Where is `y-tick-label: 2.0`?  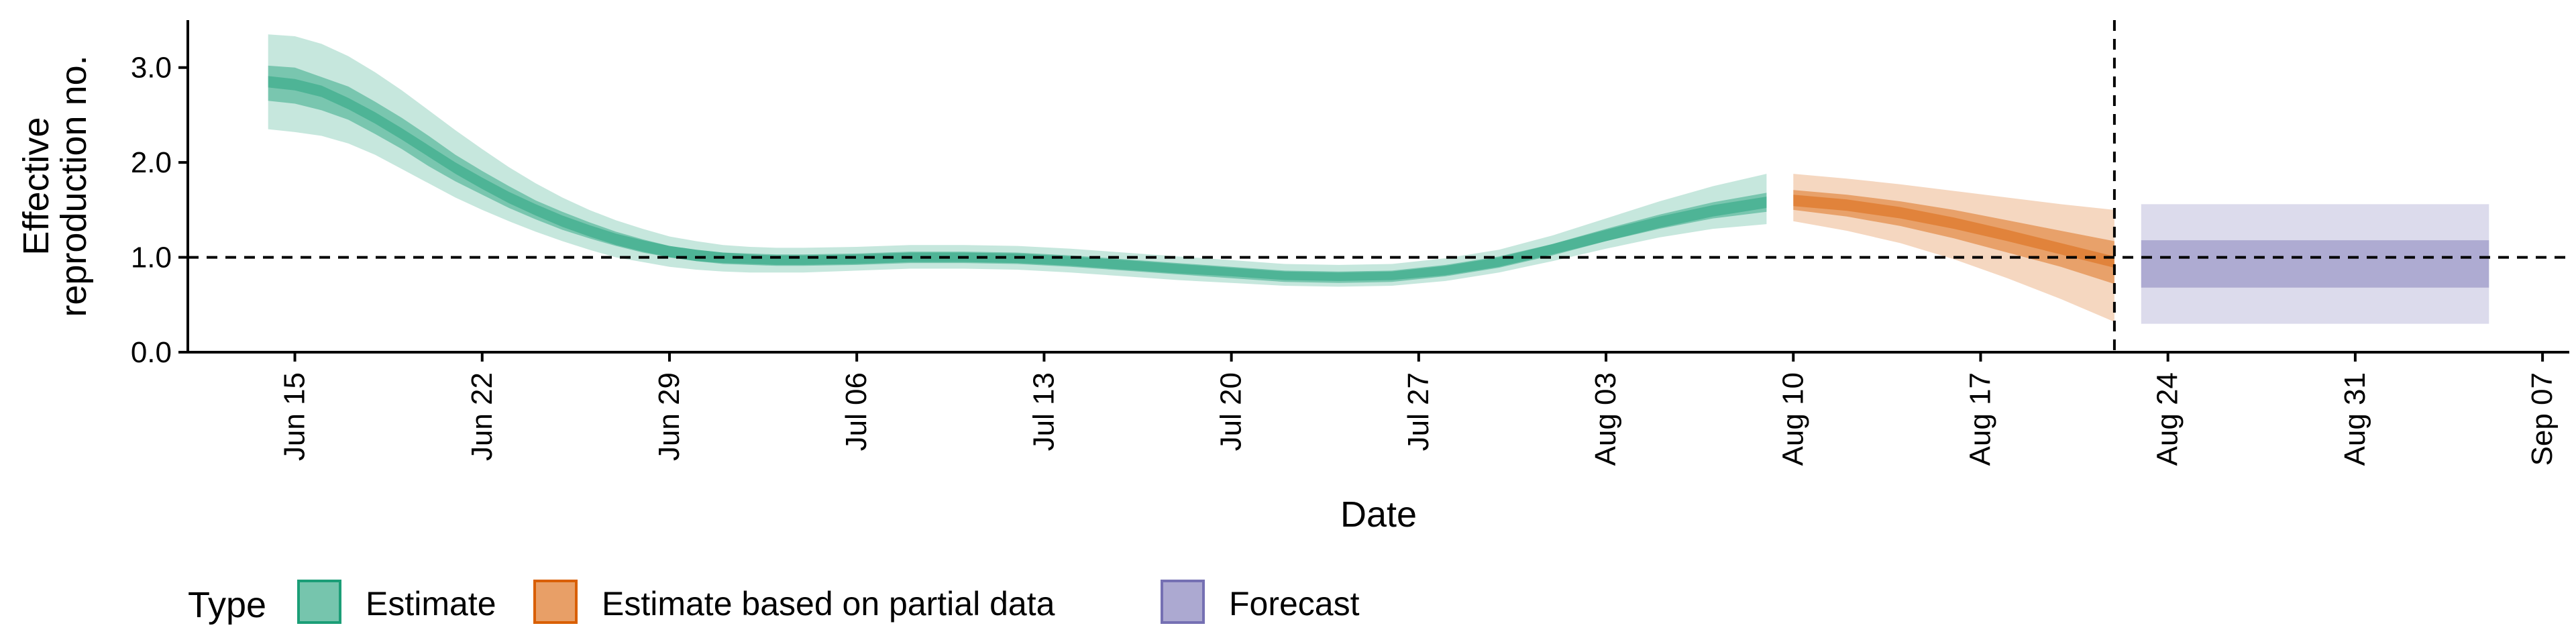
y-tick-label: 2.0 is located at coordinates (151, 162).